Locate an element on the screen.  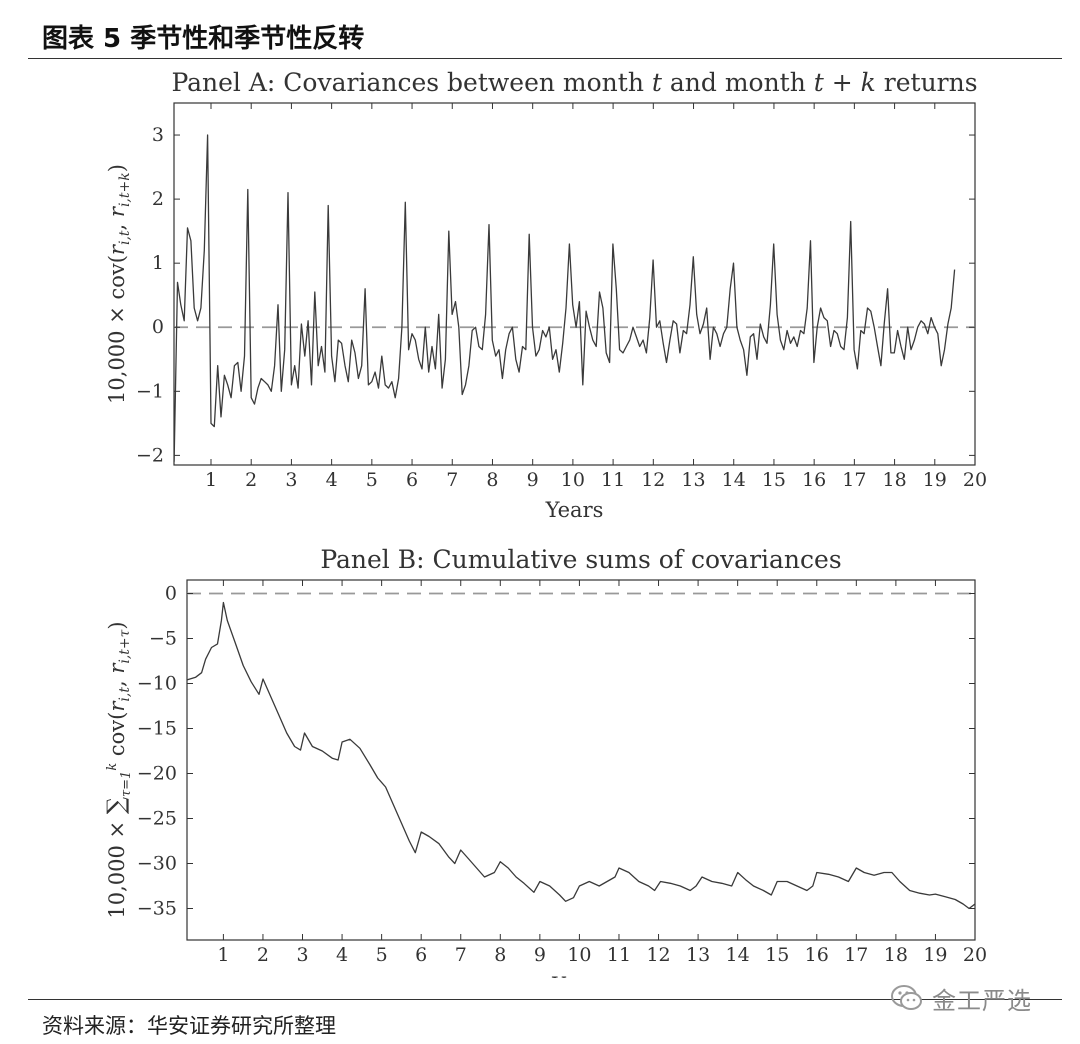
panel-a-x-tick-label: 2 is located at coordinates (251, 480).